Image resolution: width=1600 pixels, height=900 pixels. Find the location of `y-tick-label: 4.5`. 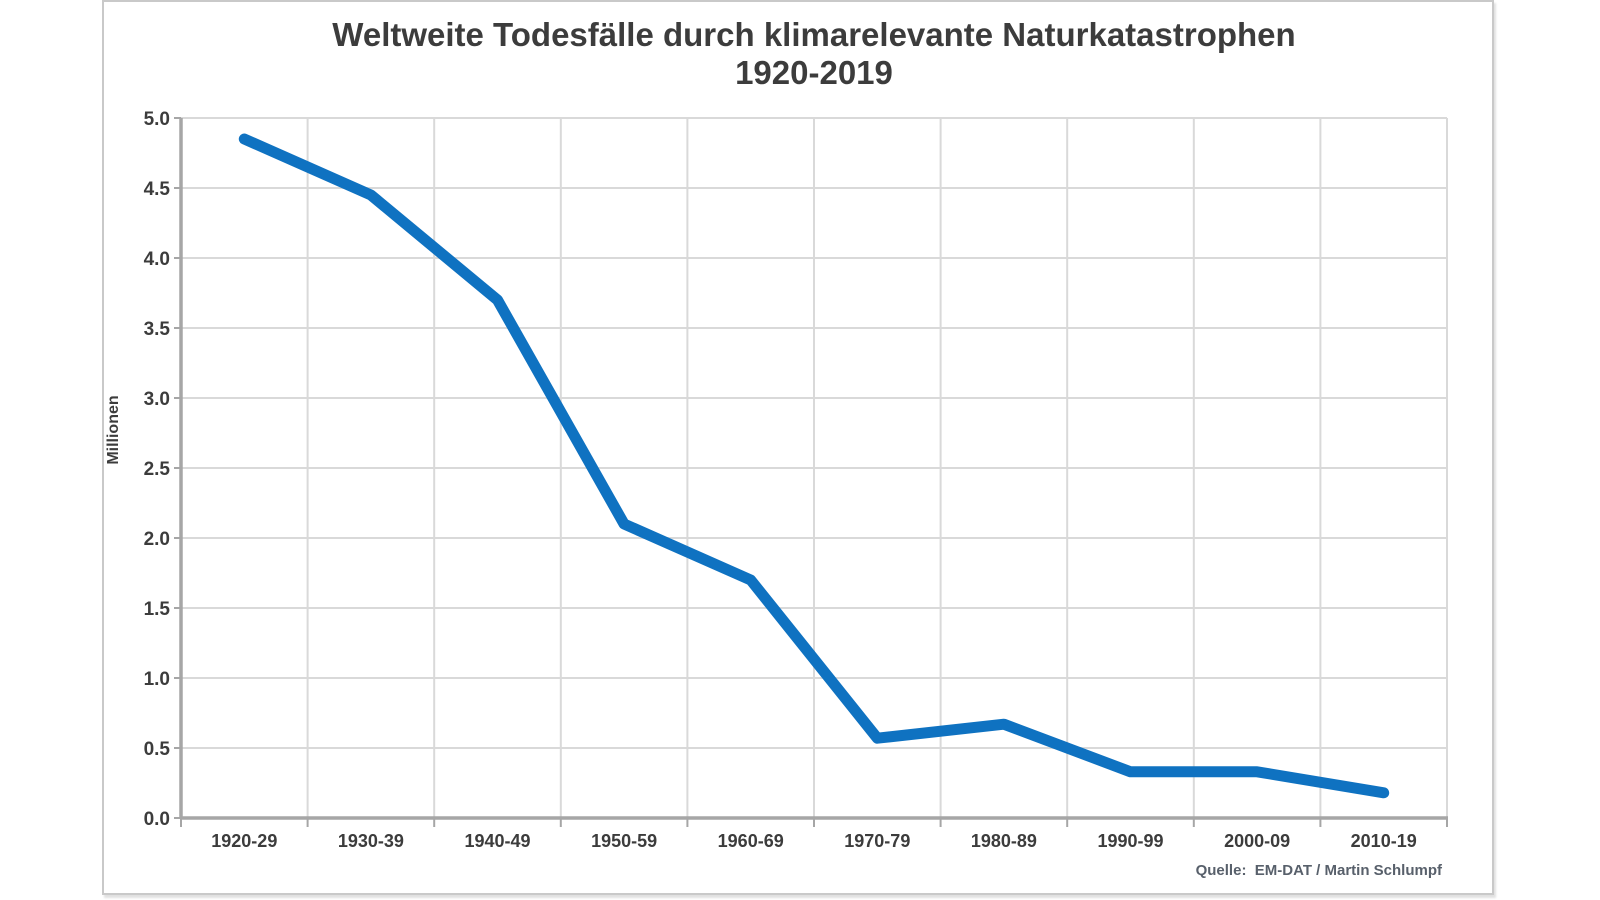

y-tick-label: 4.5 is located at coordinates (157, 189).